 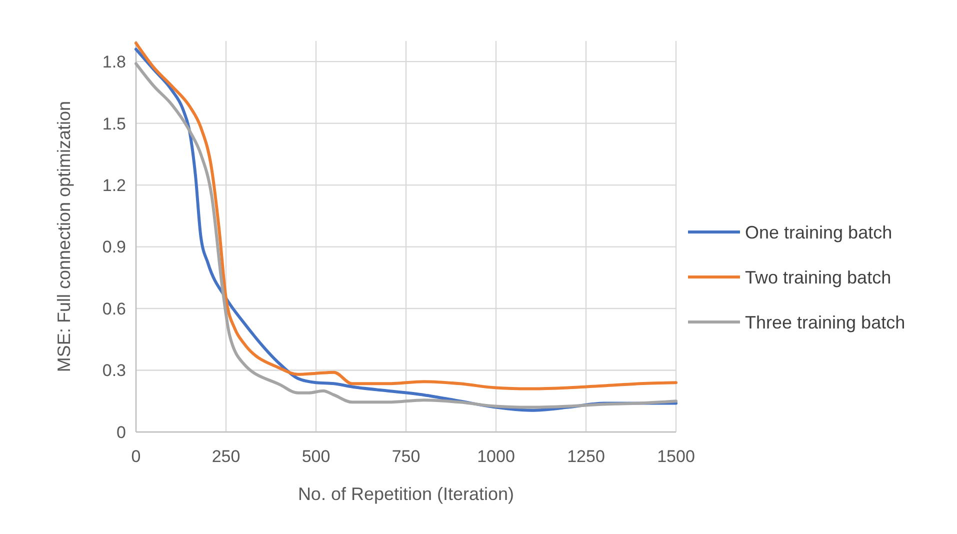 I want to click on x-tick-label: 750, so click(x=406, y=456).